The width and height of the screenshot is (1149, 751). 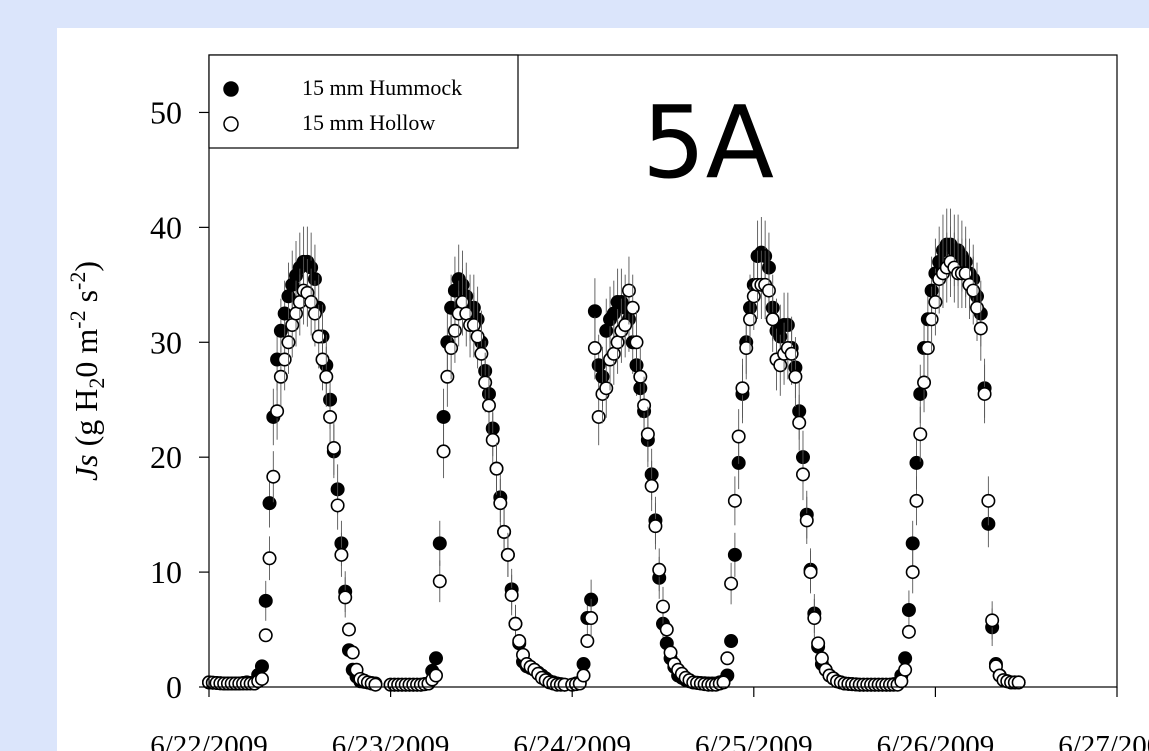 What do you see at coordinates (368, 122) in the screenshot?
I see `legend-label-hollow: 15 mm Hollow` at bounding box center [368, 122].